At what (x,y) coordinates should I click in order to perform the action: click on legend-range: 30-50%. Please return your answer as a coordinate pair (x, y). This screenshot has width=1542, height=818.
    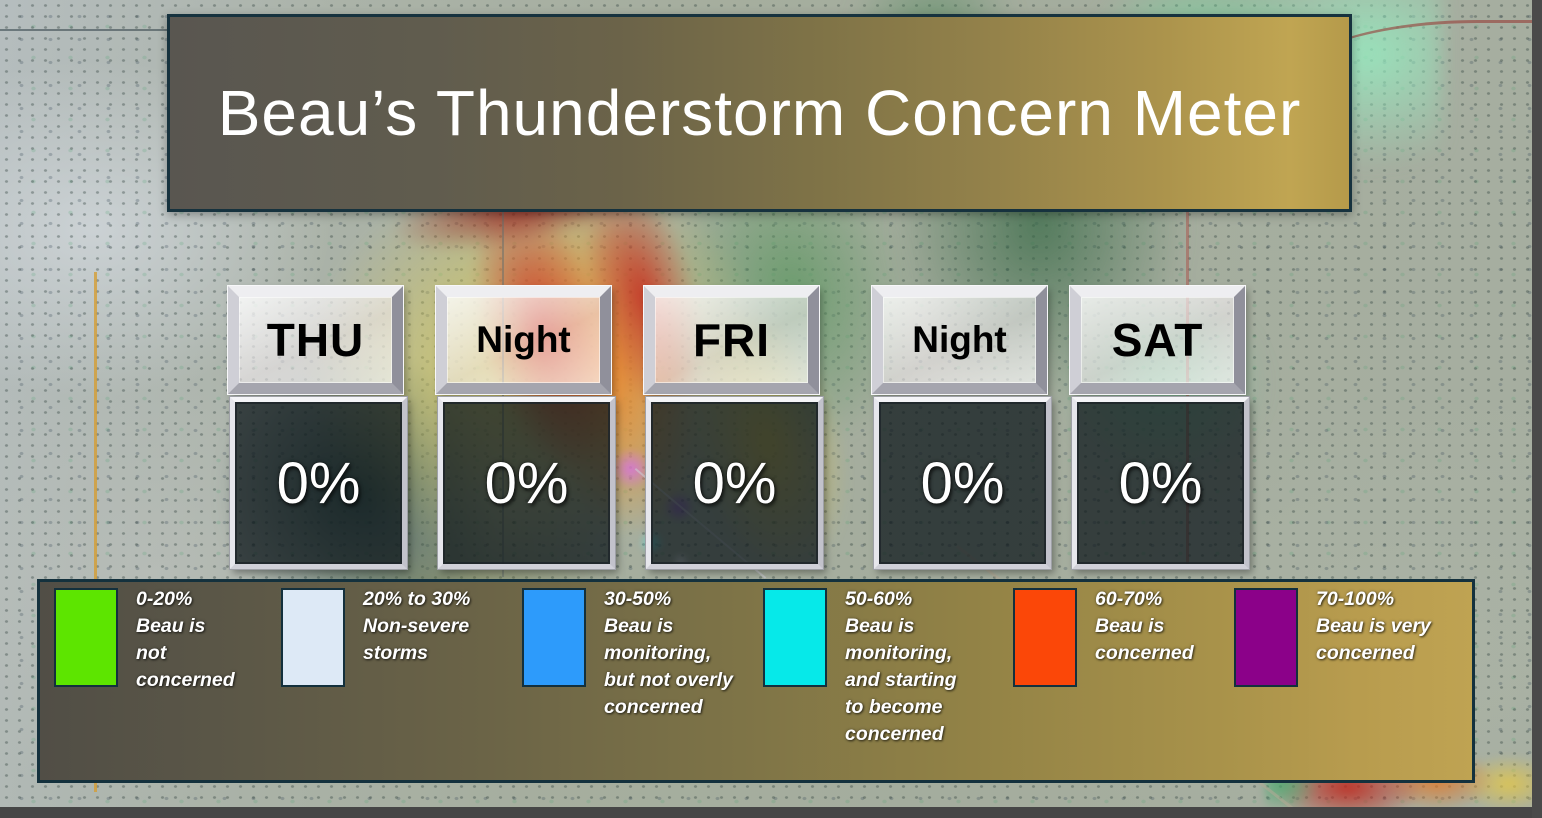
    Looking at the image, I should click on (638, 599).